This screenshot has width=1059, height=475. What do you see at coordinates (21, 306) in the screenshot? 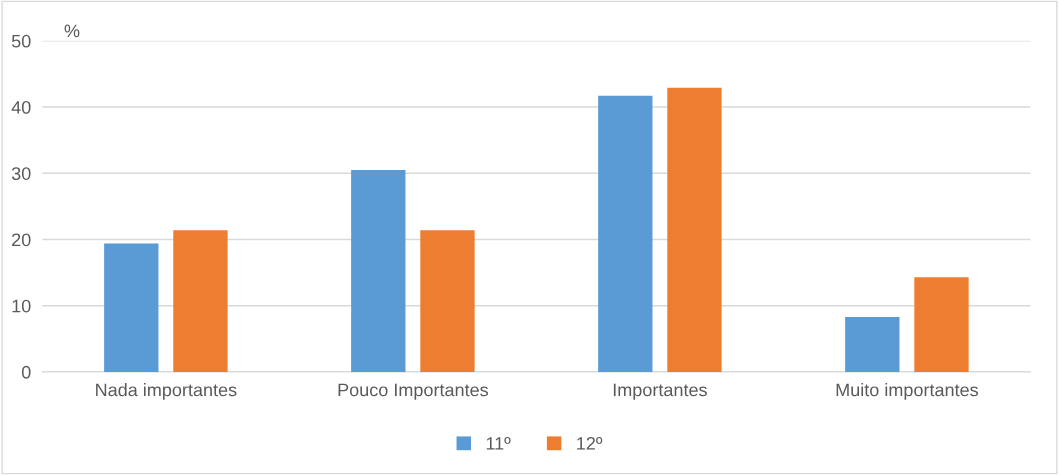
I see `y-tick-label: 10` at bounding box center [21, 306].